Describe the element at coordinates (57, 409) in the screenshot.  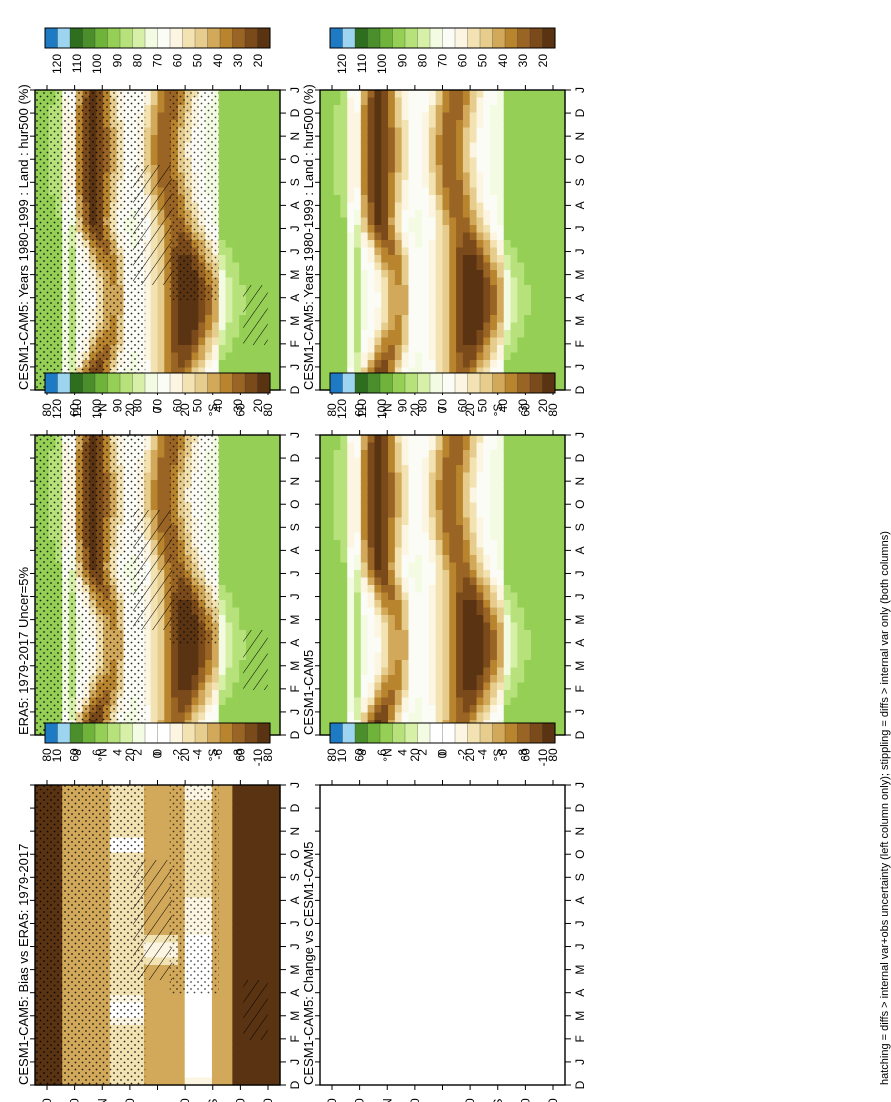
I see `colorbar-label: 120` at that location.